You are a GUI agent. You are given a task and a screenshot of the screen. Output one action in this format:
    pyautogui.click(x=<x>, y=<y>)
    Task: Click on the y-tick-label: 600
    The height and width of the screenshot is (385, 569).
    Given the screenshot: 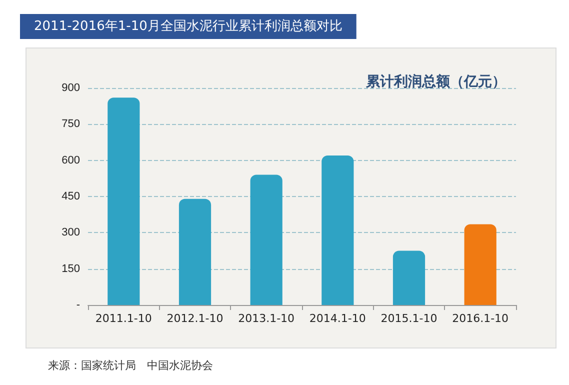 What is the action you would take?
    pyautogui.click(x=71, y=160)
    